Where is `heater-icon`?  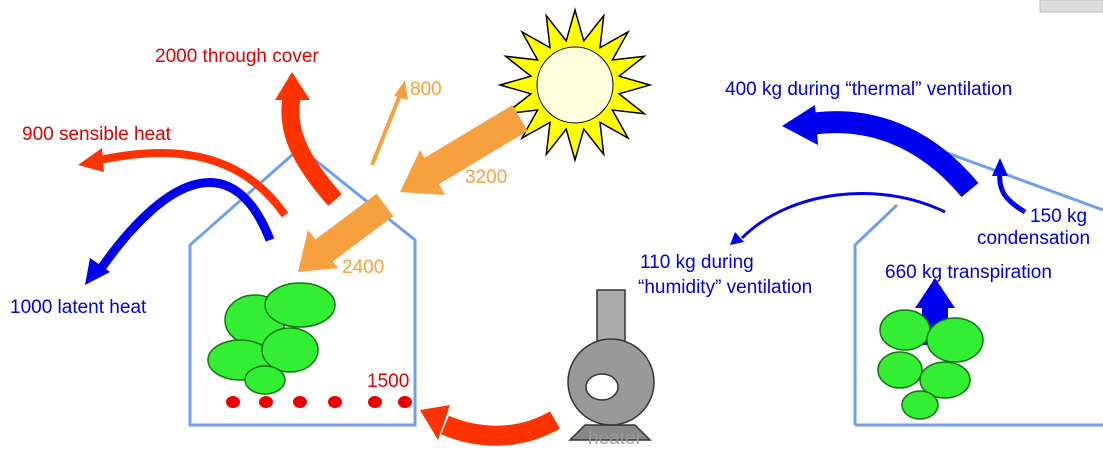 heater-icon is located at coordinates (611, 365).